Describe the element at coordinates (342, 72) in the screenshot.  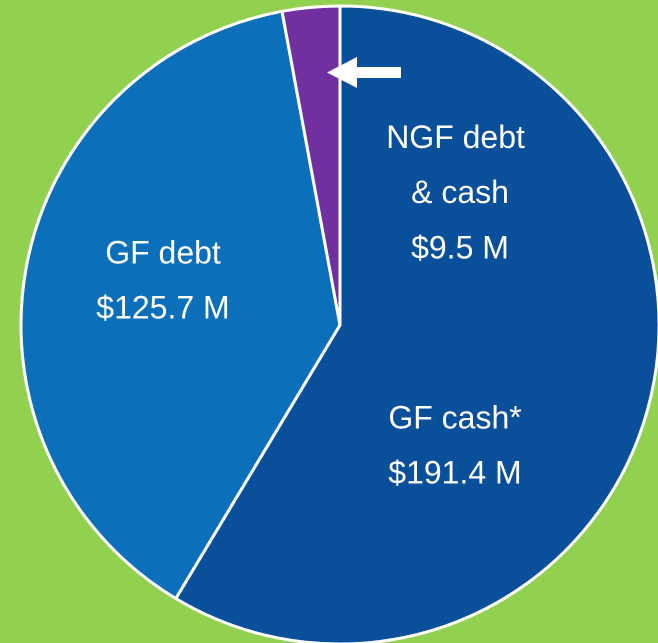
I see `arrow-head` at that location.